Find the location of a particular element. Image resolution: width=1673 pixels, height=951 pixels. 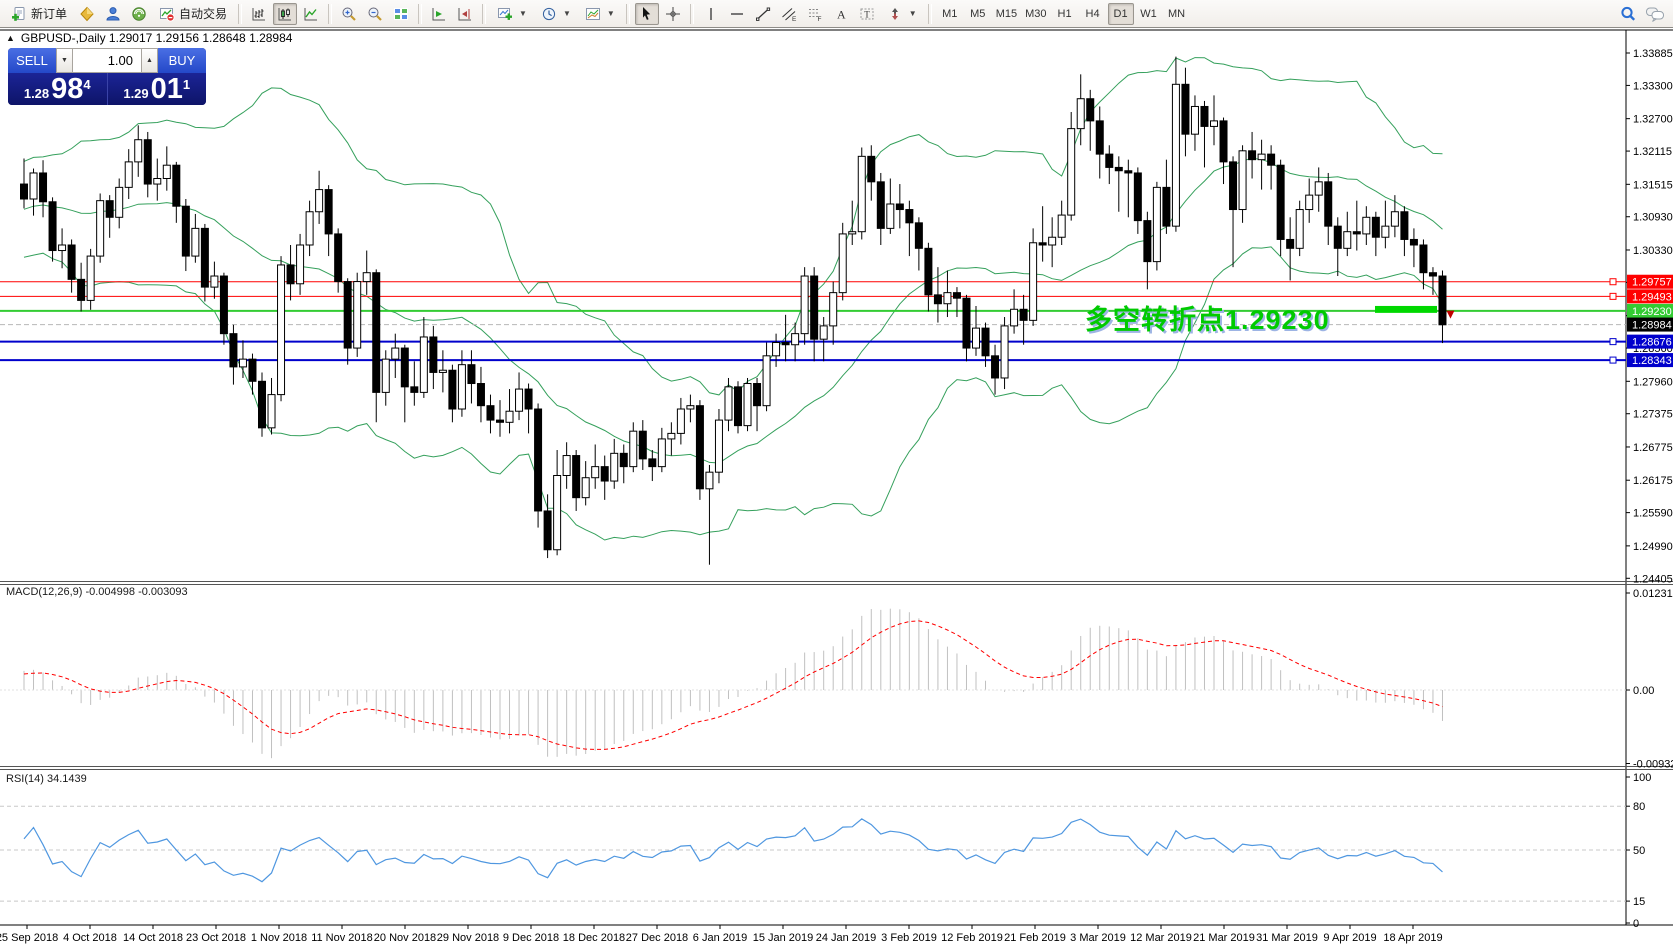

date-label: 31 Mar 2019 is located at coordinates (1287, 938).